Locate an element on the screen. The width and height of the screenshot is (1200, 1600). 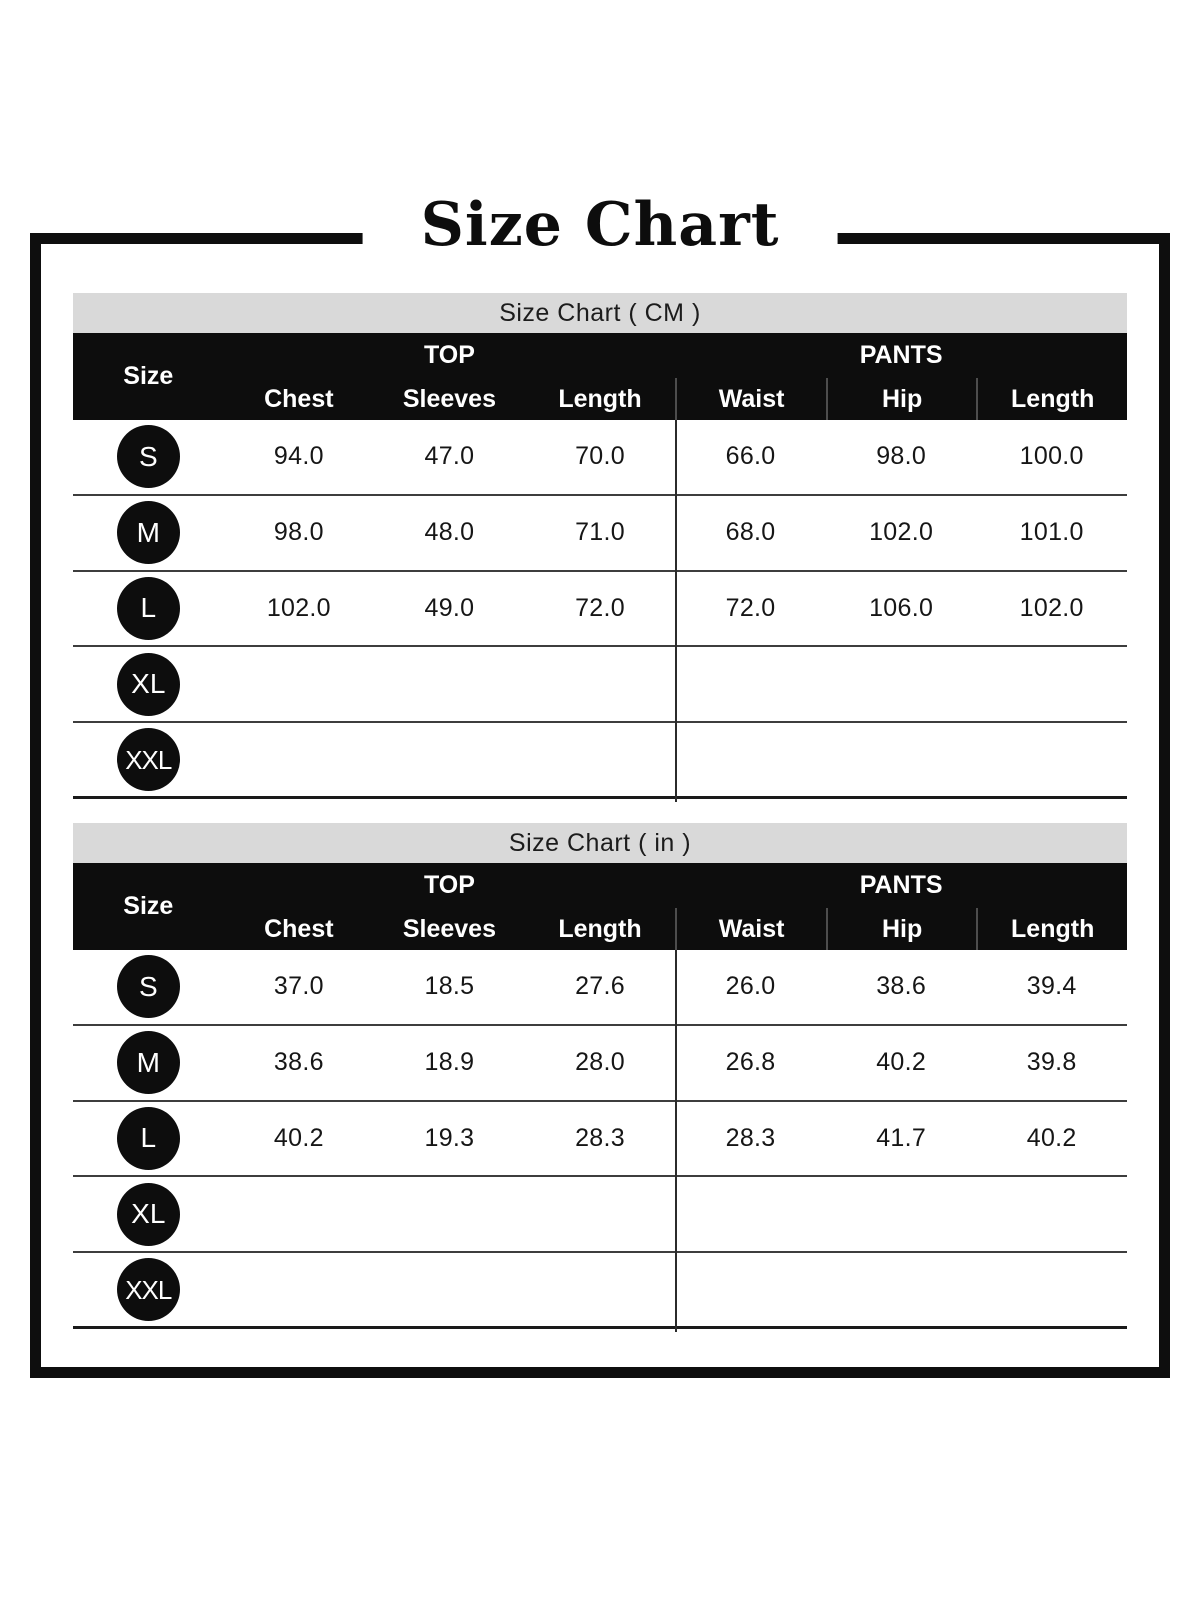
table-row: M 38.6 18.9 28.0 26.8 40.2 39.8 is located at coordinates (600, 1064).